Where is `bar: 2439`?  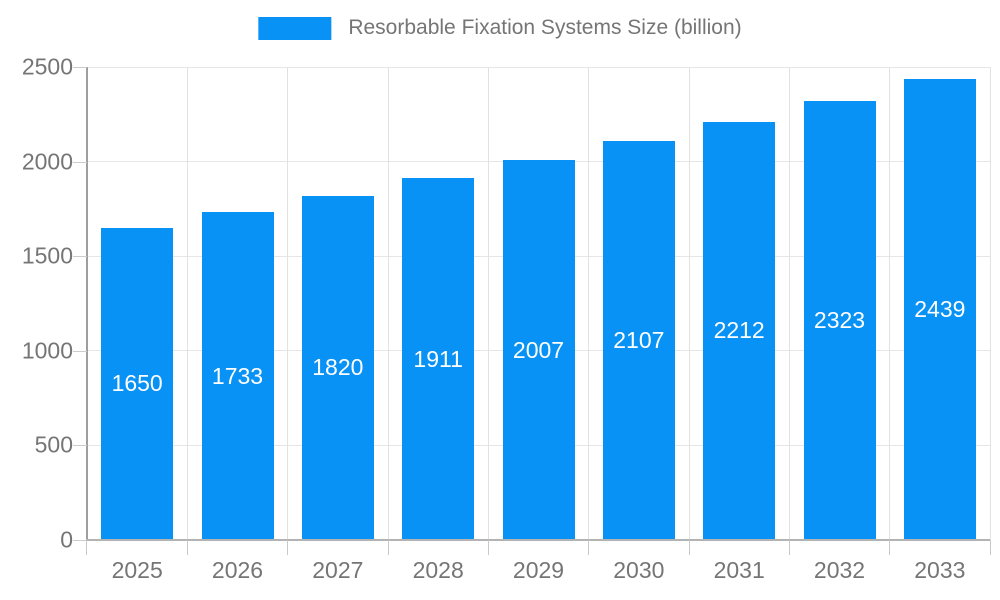 bar: 2439 is located at coordinates (939, 309).